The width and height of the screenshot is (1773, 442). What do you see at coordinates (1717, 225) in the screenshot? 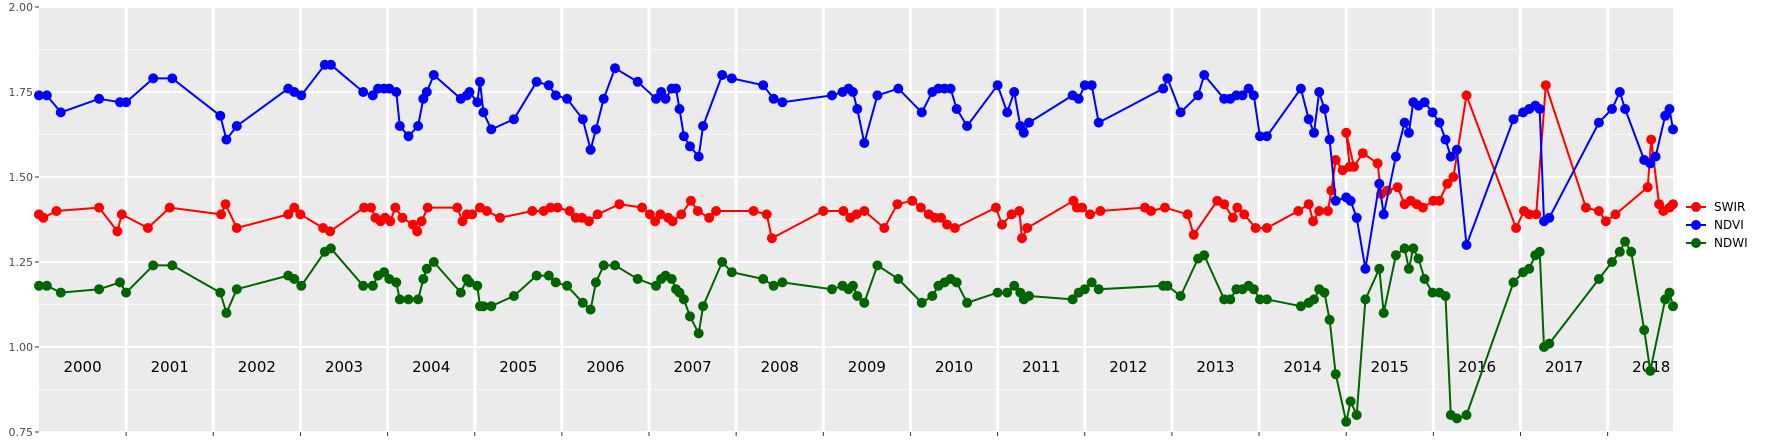
I see `legend: SWIR NDVI NDWI` at bounding box center [1717, 225].